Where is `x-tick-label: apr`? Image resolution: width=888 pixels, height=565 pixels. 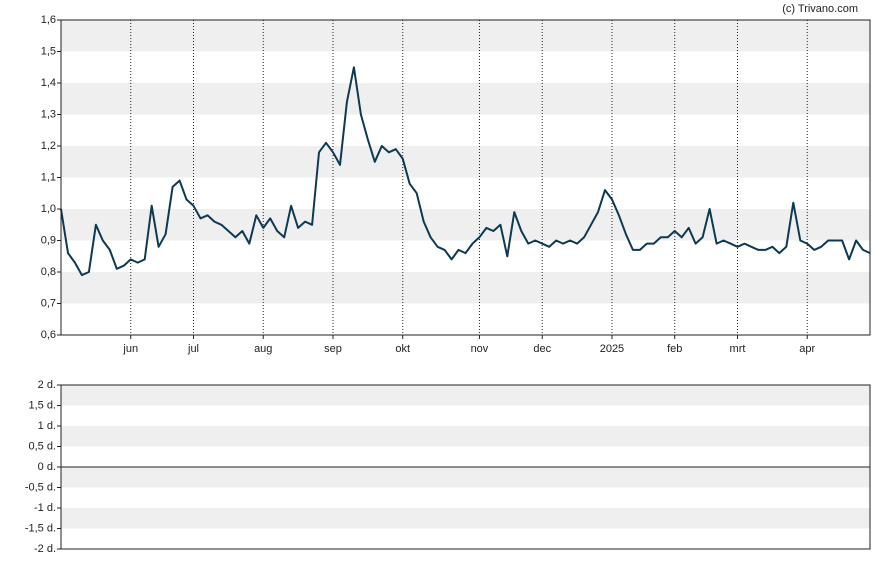
x-tick-label: apr is located at coordinates (807, 349).